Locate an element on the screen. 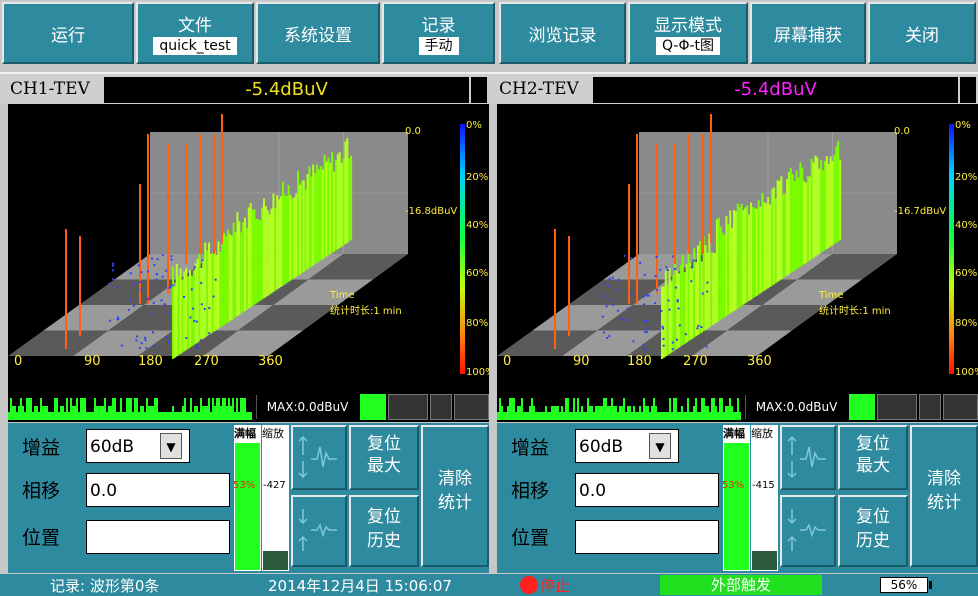  stop-button: 停止 is located at coordinates (555, 586).